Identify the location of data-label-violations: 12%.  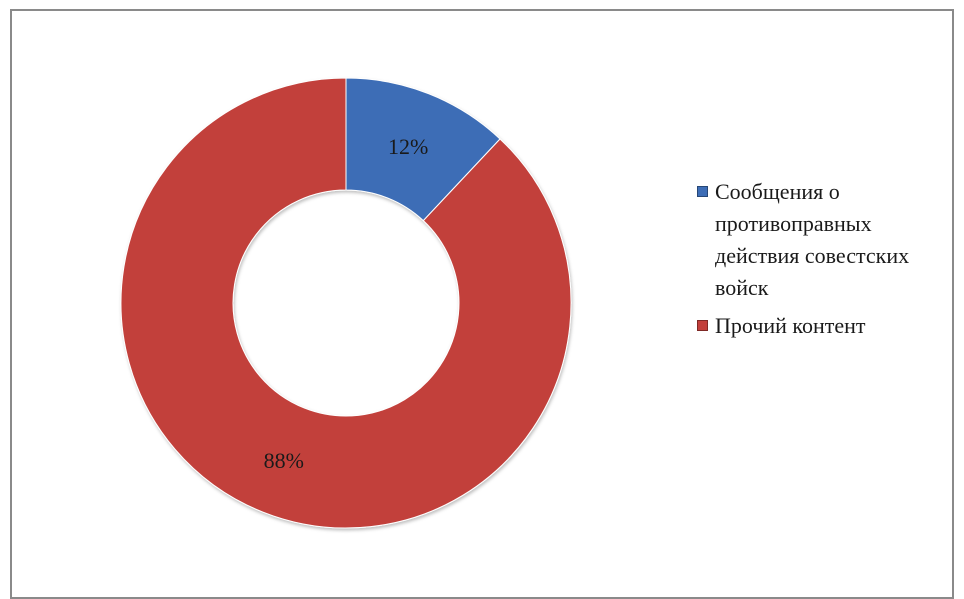
(408, 146).